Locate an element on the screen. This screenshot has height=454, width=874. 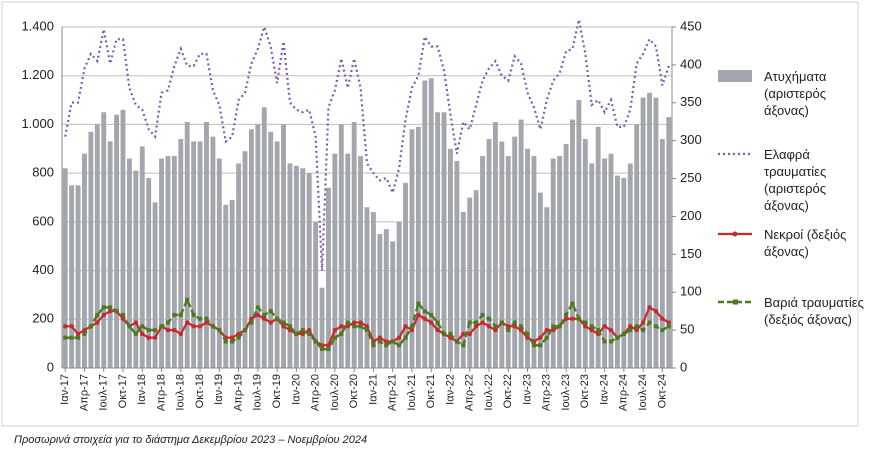
legend-label: Νεκροί (δεξιός άξονας) is located at coordinates (805, 243).